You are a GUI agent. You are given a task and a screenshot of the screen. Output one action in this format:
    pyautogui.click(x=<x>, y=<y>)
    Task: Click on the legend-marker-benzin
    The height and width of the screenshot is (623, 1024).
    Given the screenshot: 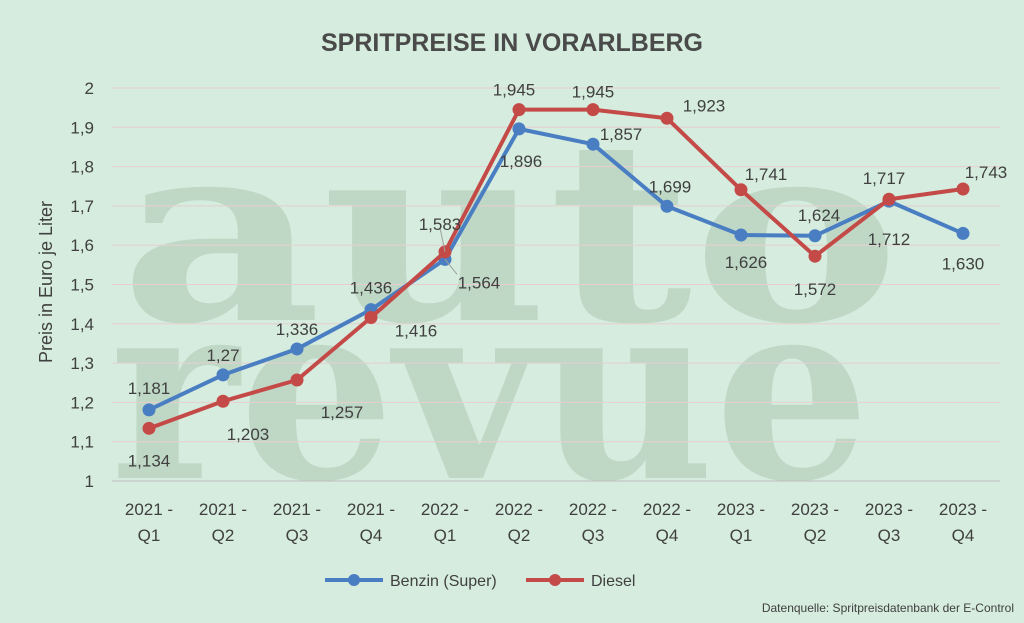 What is the action you would take?
    pyautogui.click(x=354, y=580)
    